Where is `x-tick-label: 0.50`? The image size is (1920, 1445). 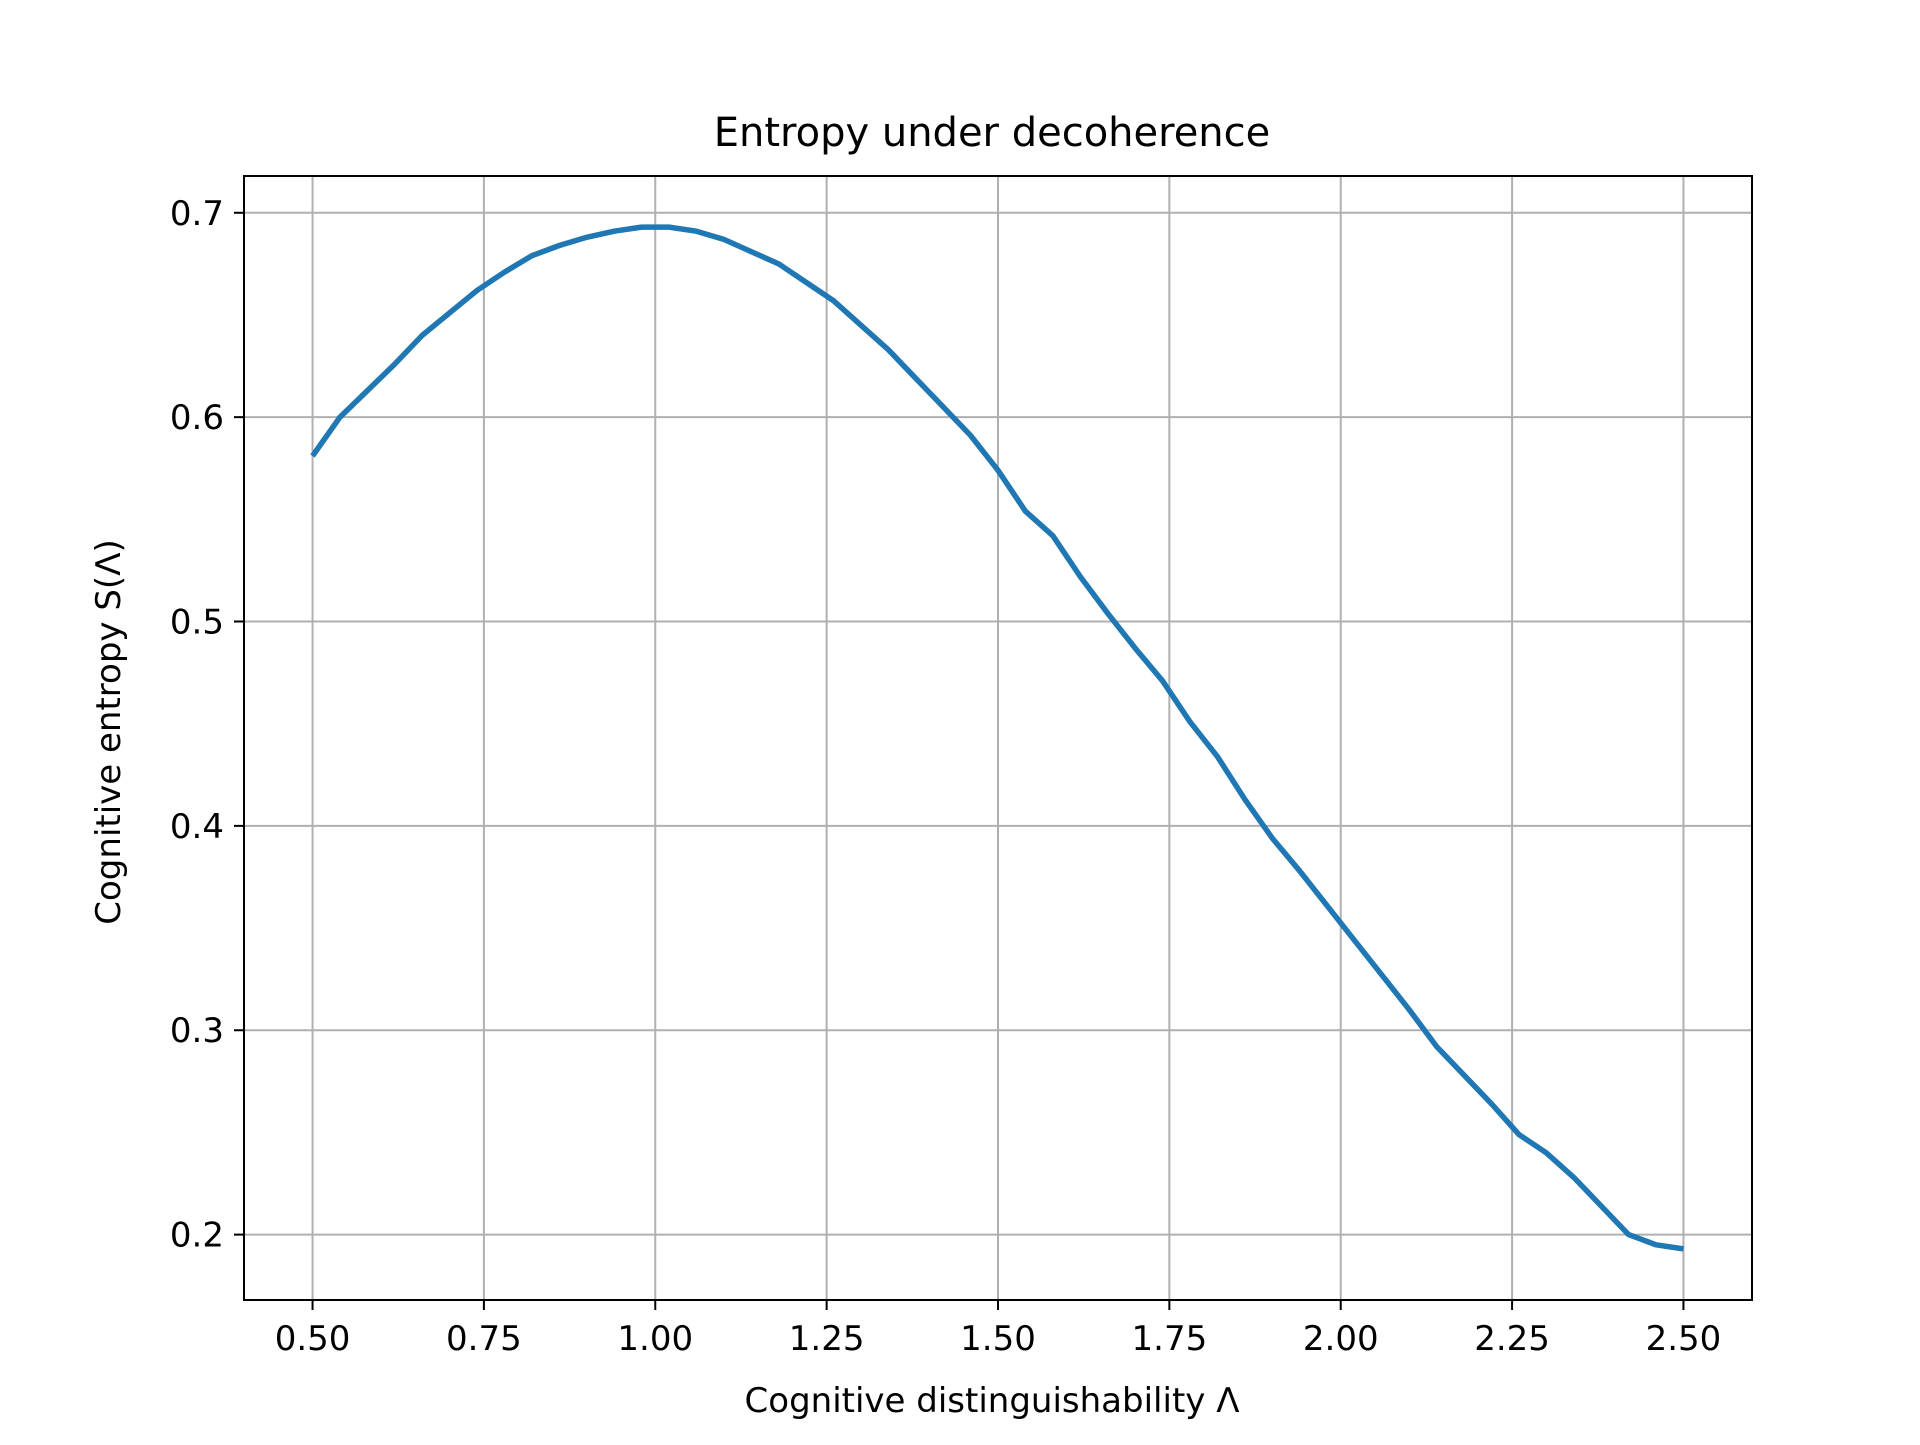 x-tick-label: 0.50 is located at coordinates (313, 1339).